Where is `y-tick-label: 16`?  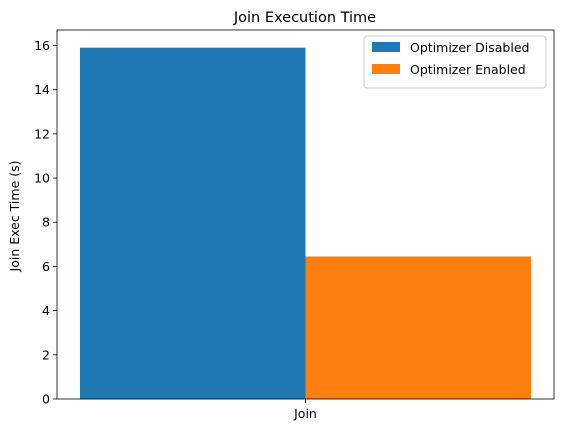
y-tick-label: 16 is located at coordinates (42, 45).